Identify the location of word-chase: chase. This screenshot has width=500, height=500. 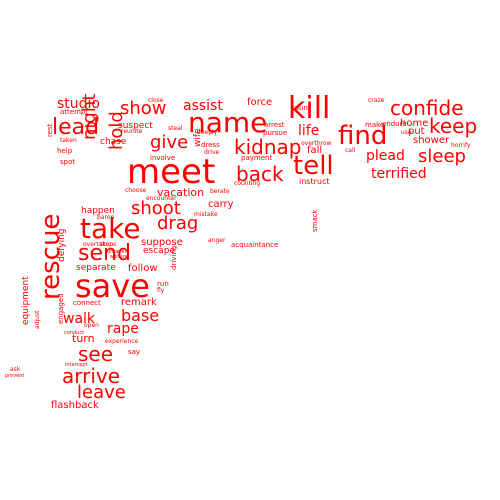
(113, 142).